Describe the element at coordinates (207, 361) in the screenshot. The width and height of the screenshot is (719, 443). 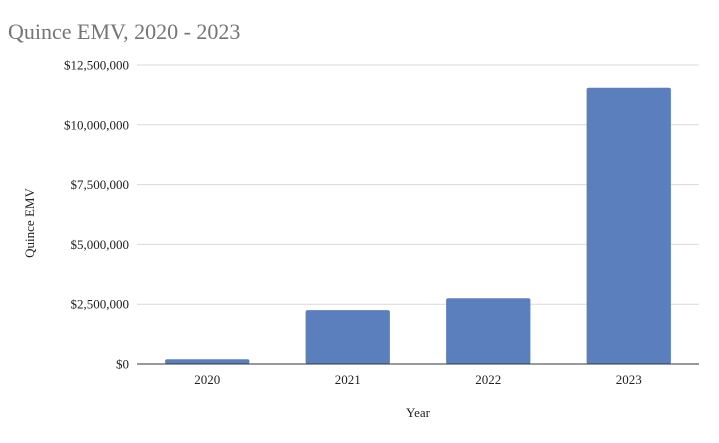
I see `bar-2020` at that location.